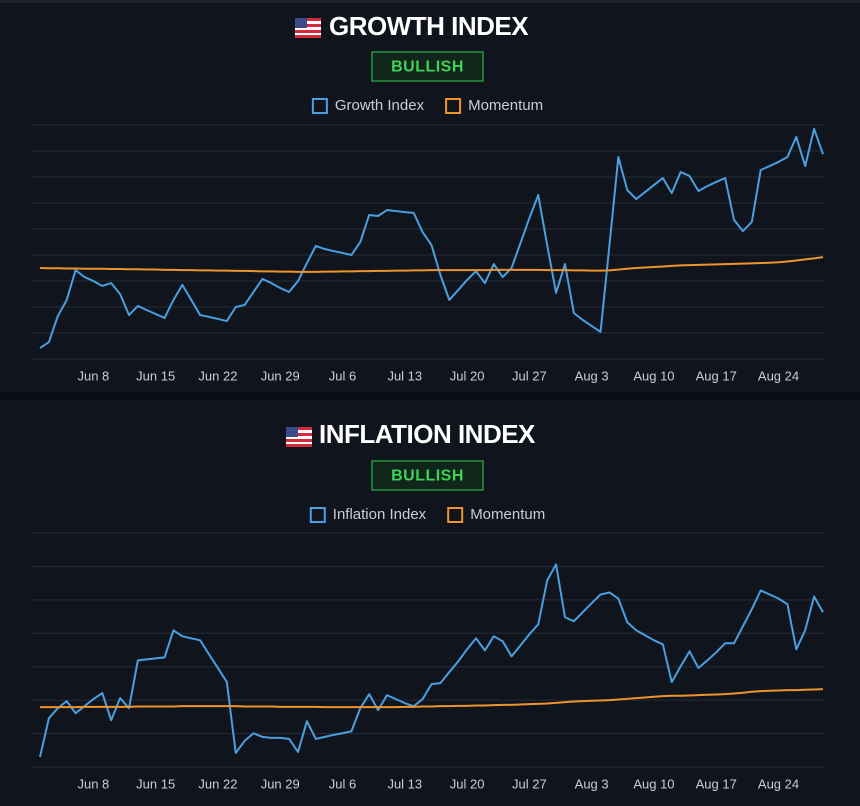 The width and height of the screenshot is (860, 806). I want to click on panel-edge, so click(430, 1).